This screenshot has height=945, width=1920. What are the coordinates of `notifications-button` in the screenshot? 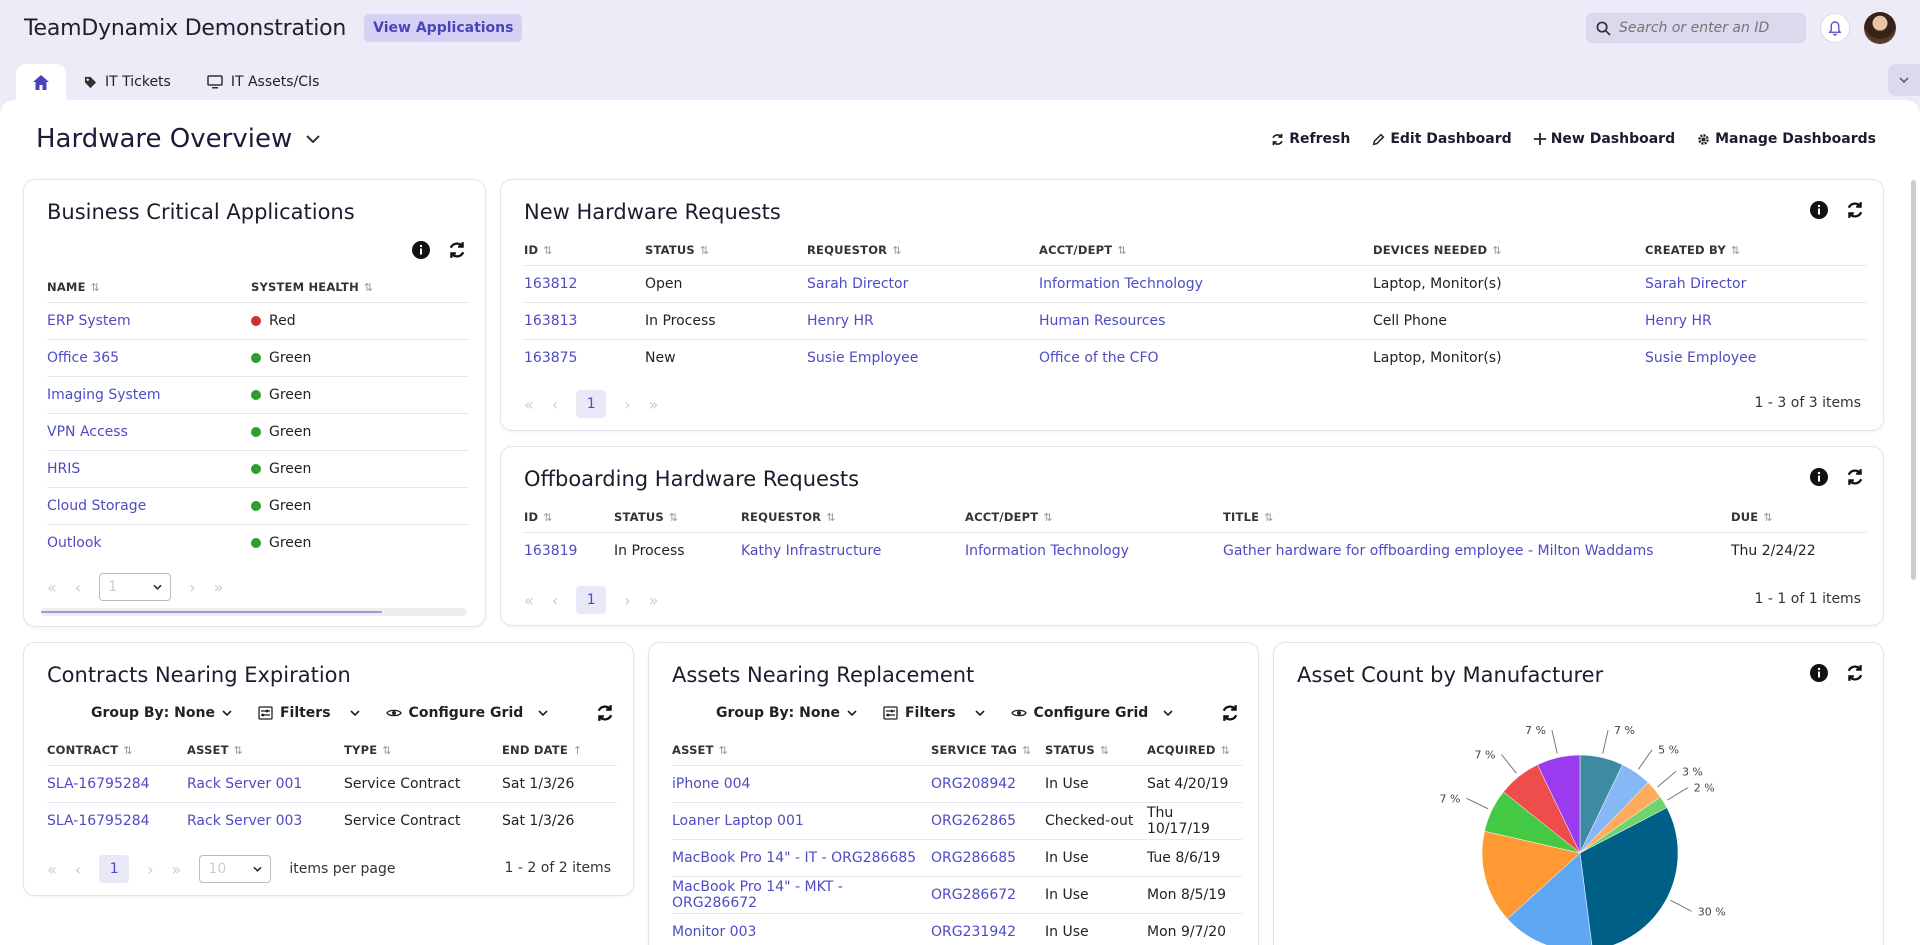 It's located at (1835, 28).